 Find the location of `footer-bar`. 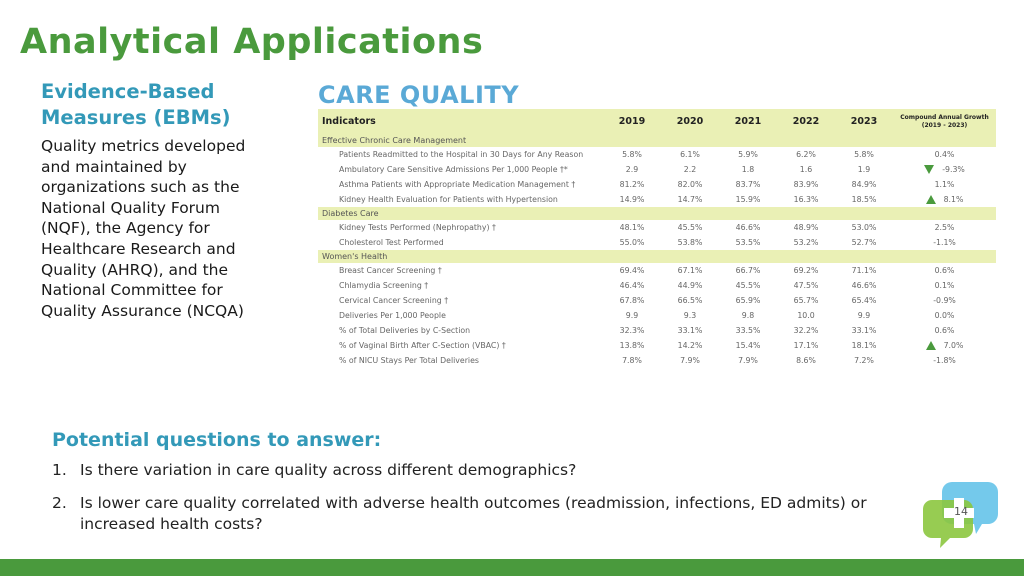

footer-bar is located at coordinates (512, 567).